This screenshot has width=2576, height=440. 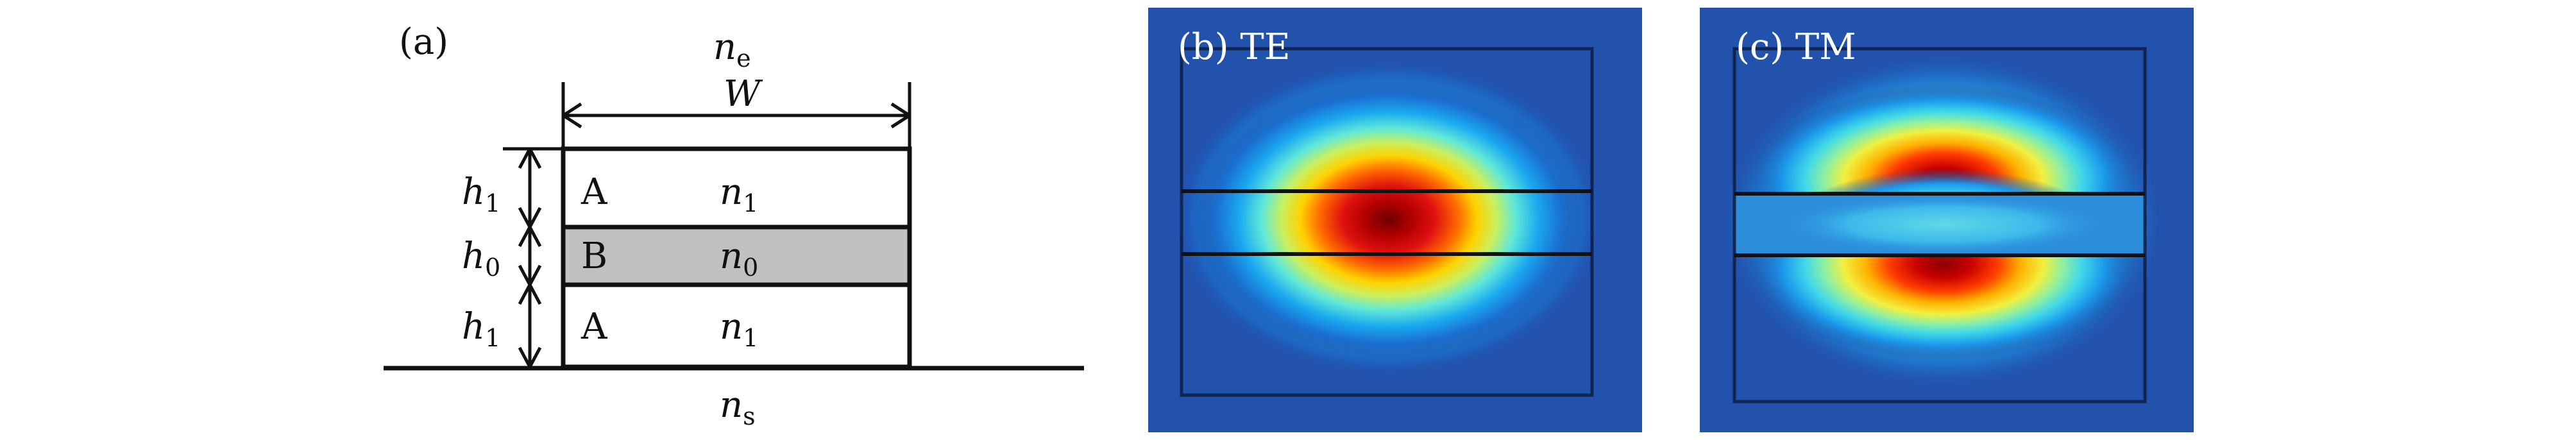 I want to click on layer-a-bottom, so click(x=736, y=325).